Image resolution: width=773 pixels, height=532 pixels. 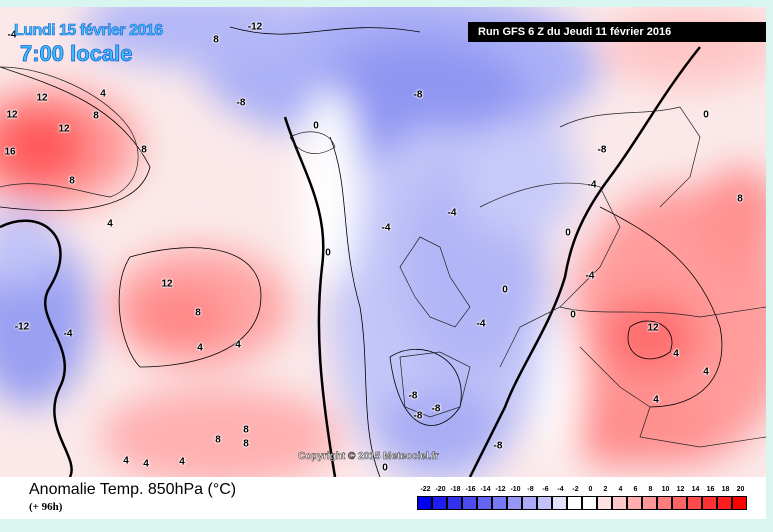 What do you see at coordinates (680, 489) in the screenshot?
I see `legend-tick: 12` at bounding box center [680, 489].